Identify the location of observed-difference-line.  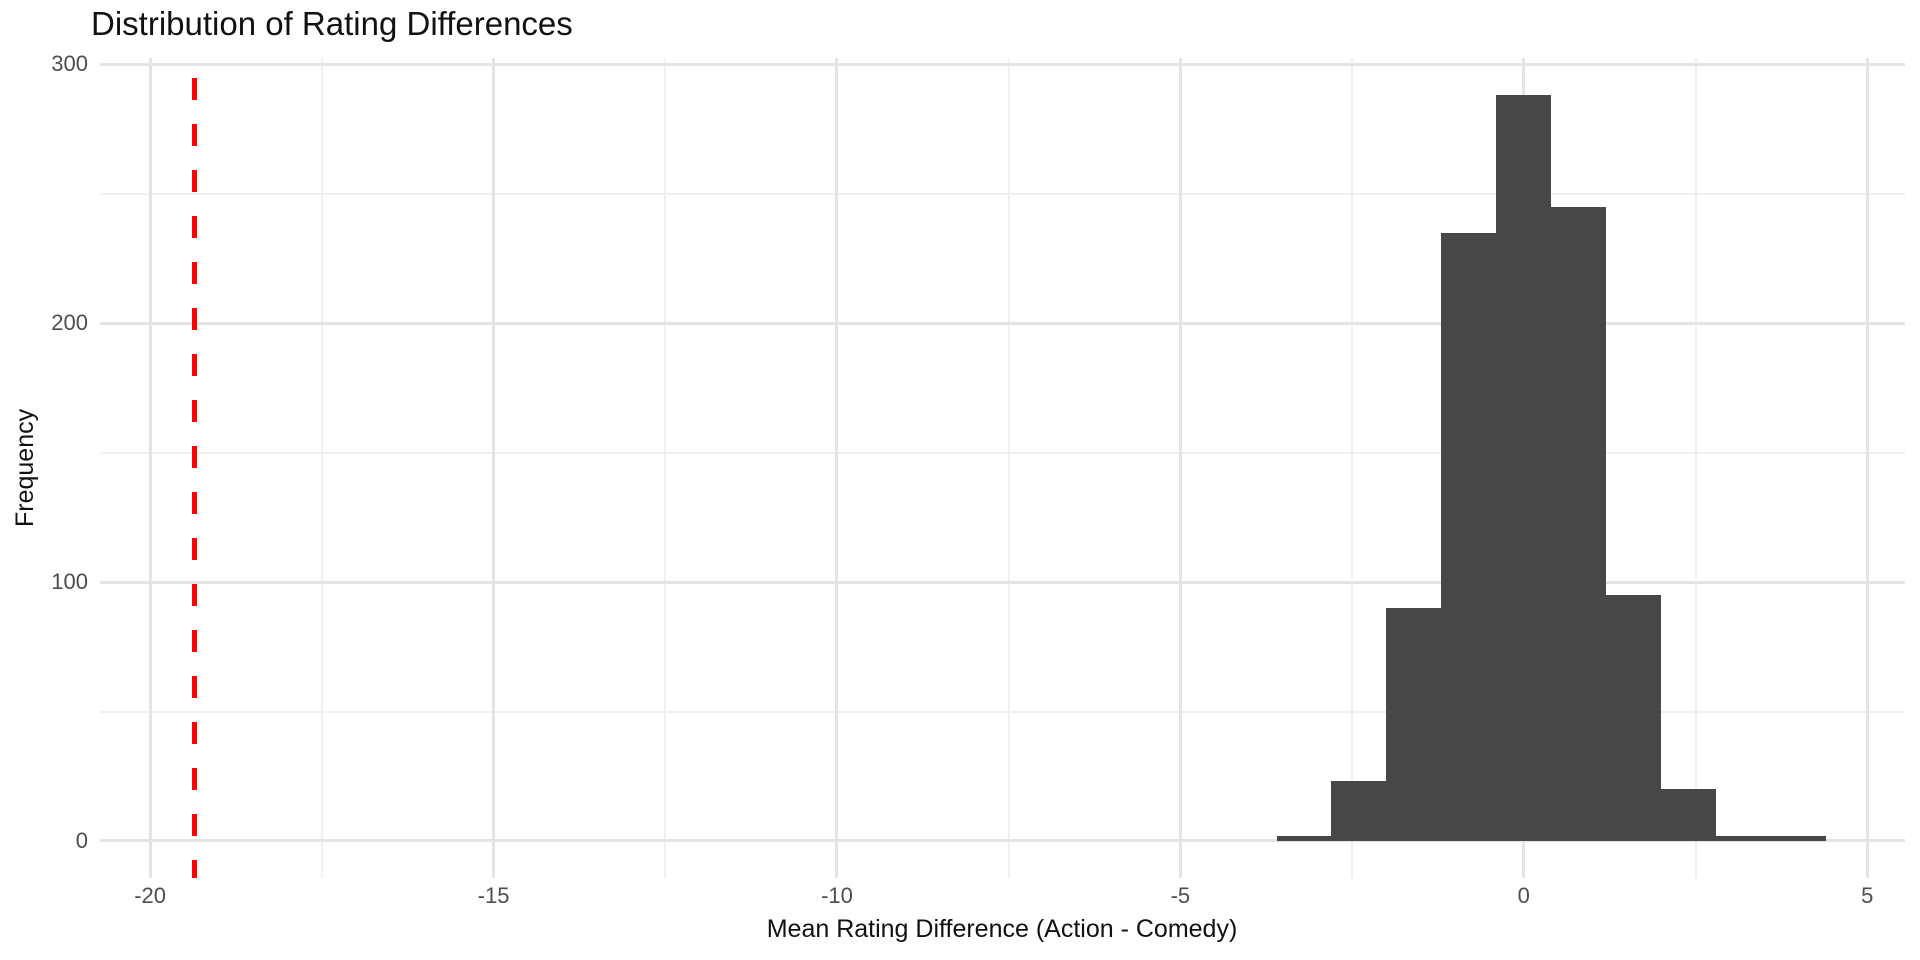
(195, 468).